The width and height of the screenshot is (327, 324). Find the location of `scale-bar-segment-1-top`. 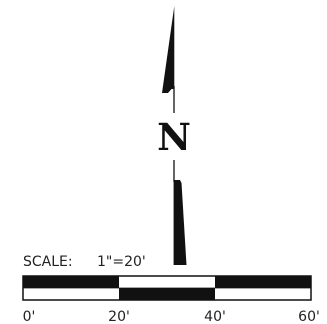

scale-bar-segment-1-top is located at coordinates (71, 282).